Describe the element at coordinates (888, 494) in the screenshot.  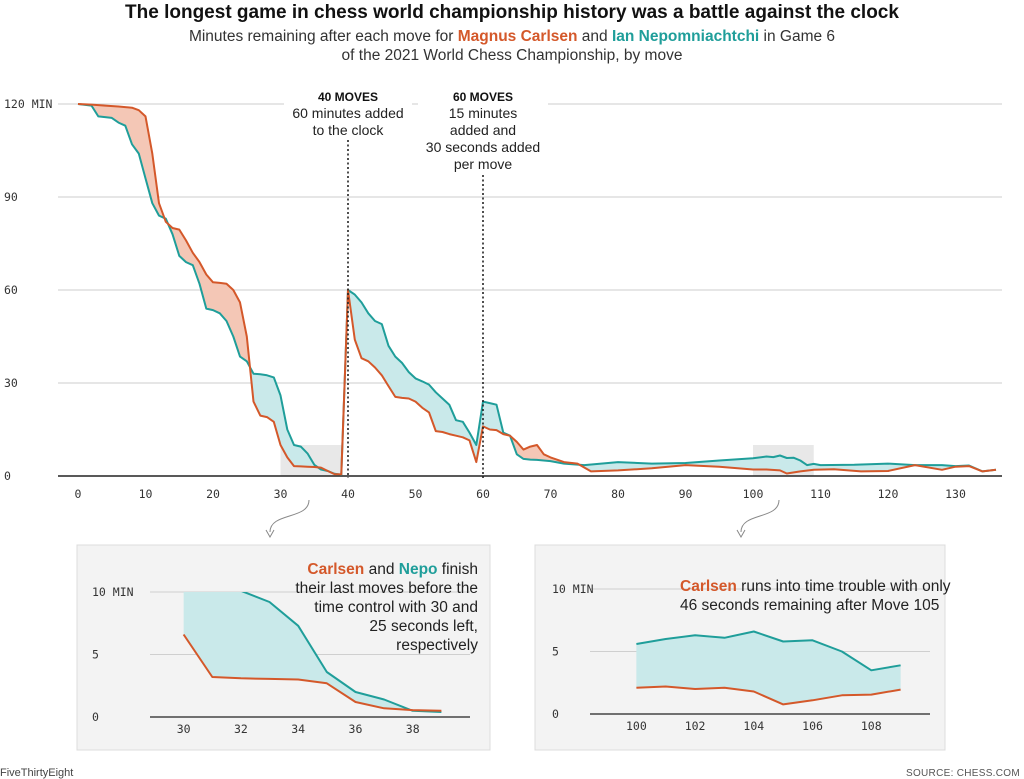
I see `x-tick-label-120: 120` at that location.